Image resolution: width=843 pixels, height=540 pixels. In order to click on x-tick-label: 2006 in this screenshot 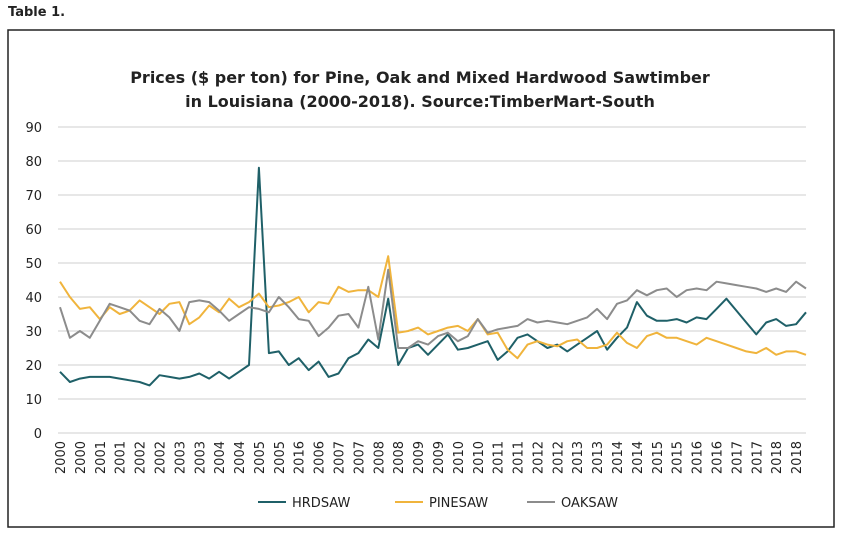, I will do `click(320, 457)`.